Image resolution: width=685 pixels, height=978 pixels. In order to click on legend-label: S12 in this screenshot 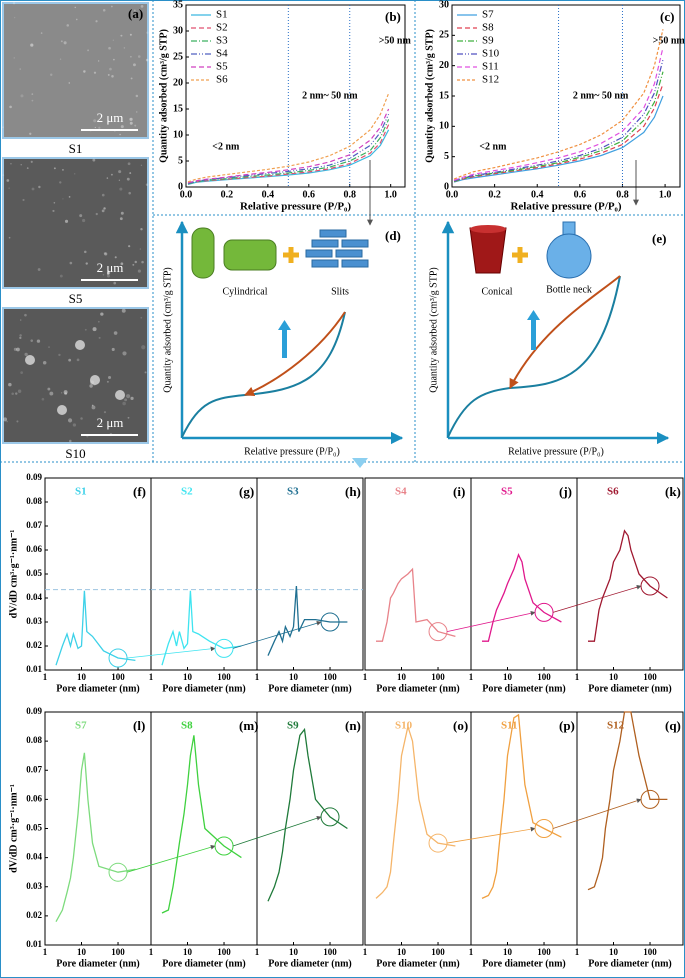, I will do `click(490, 80)`.